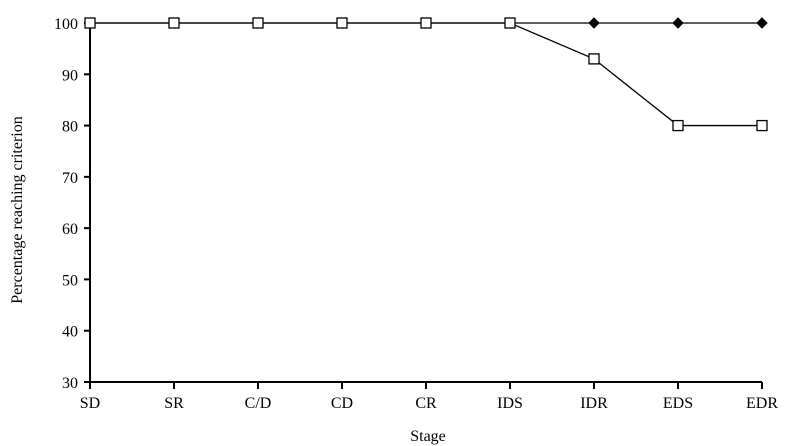  I want to click on x-axis-title: Stage, so click(428, 436).